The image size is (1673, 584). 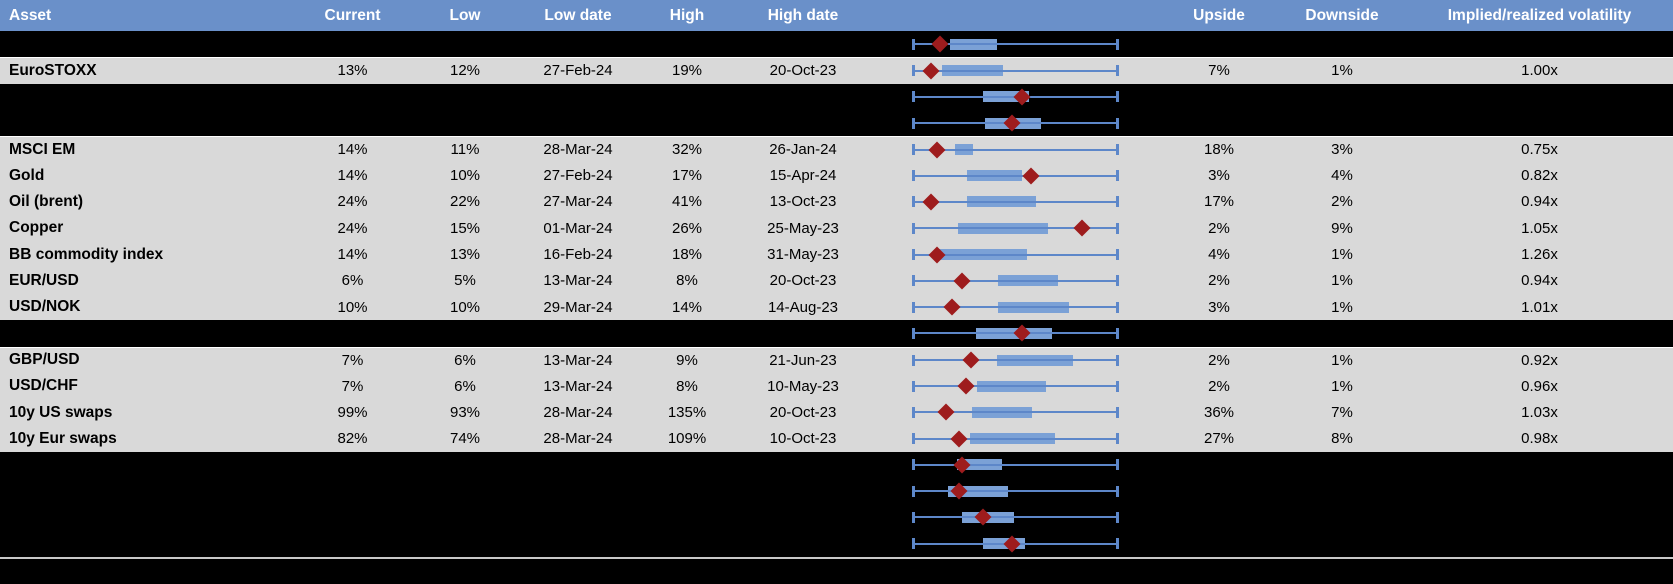 What do you see at coordinates (1539, 439) in the screenshot?
I see `implied-realized-ratio: 0.98x` at bounding box center [1539, 439].